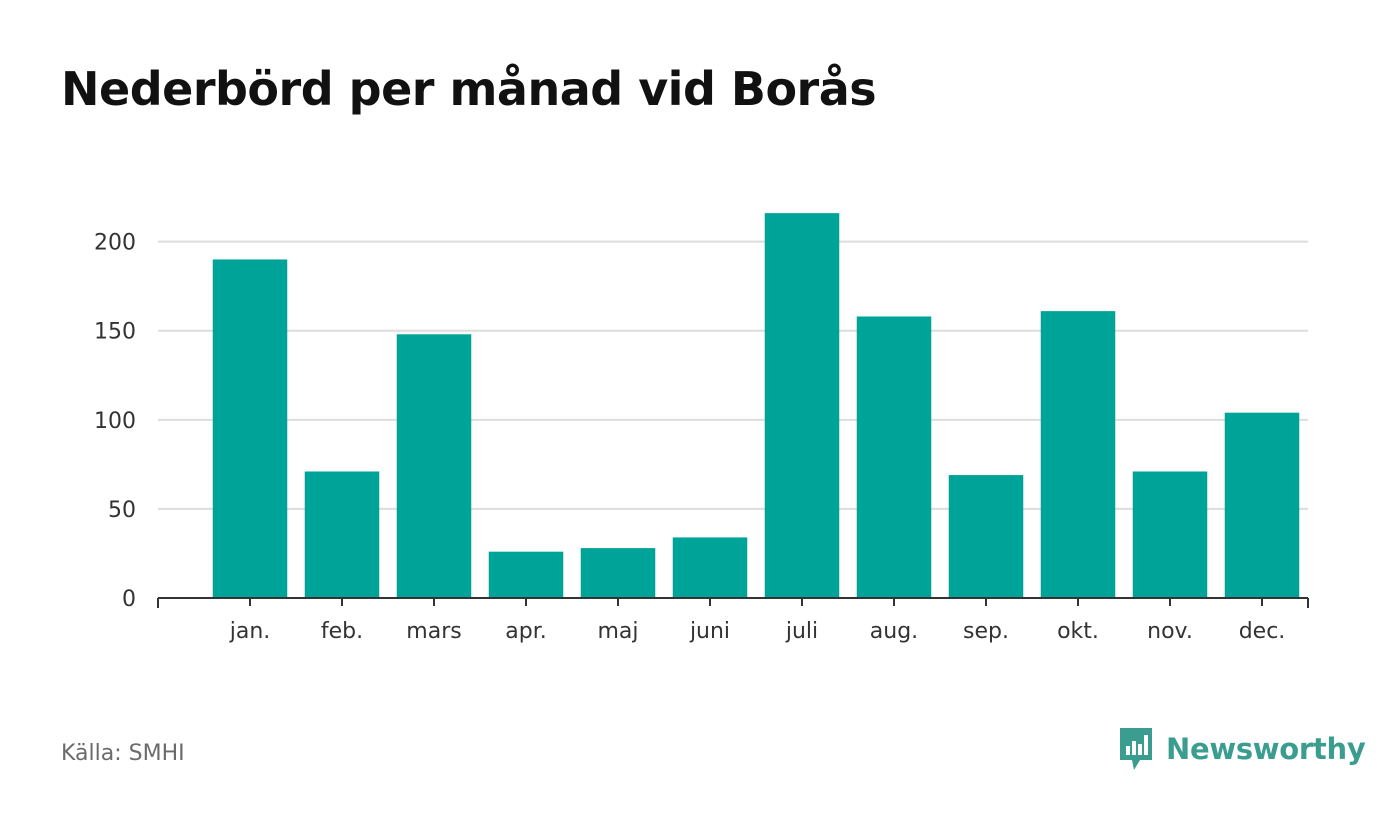 The image size is (1400, 831). I want to click on x-tick-label: apr., so click(525, 631).